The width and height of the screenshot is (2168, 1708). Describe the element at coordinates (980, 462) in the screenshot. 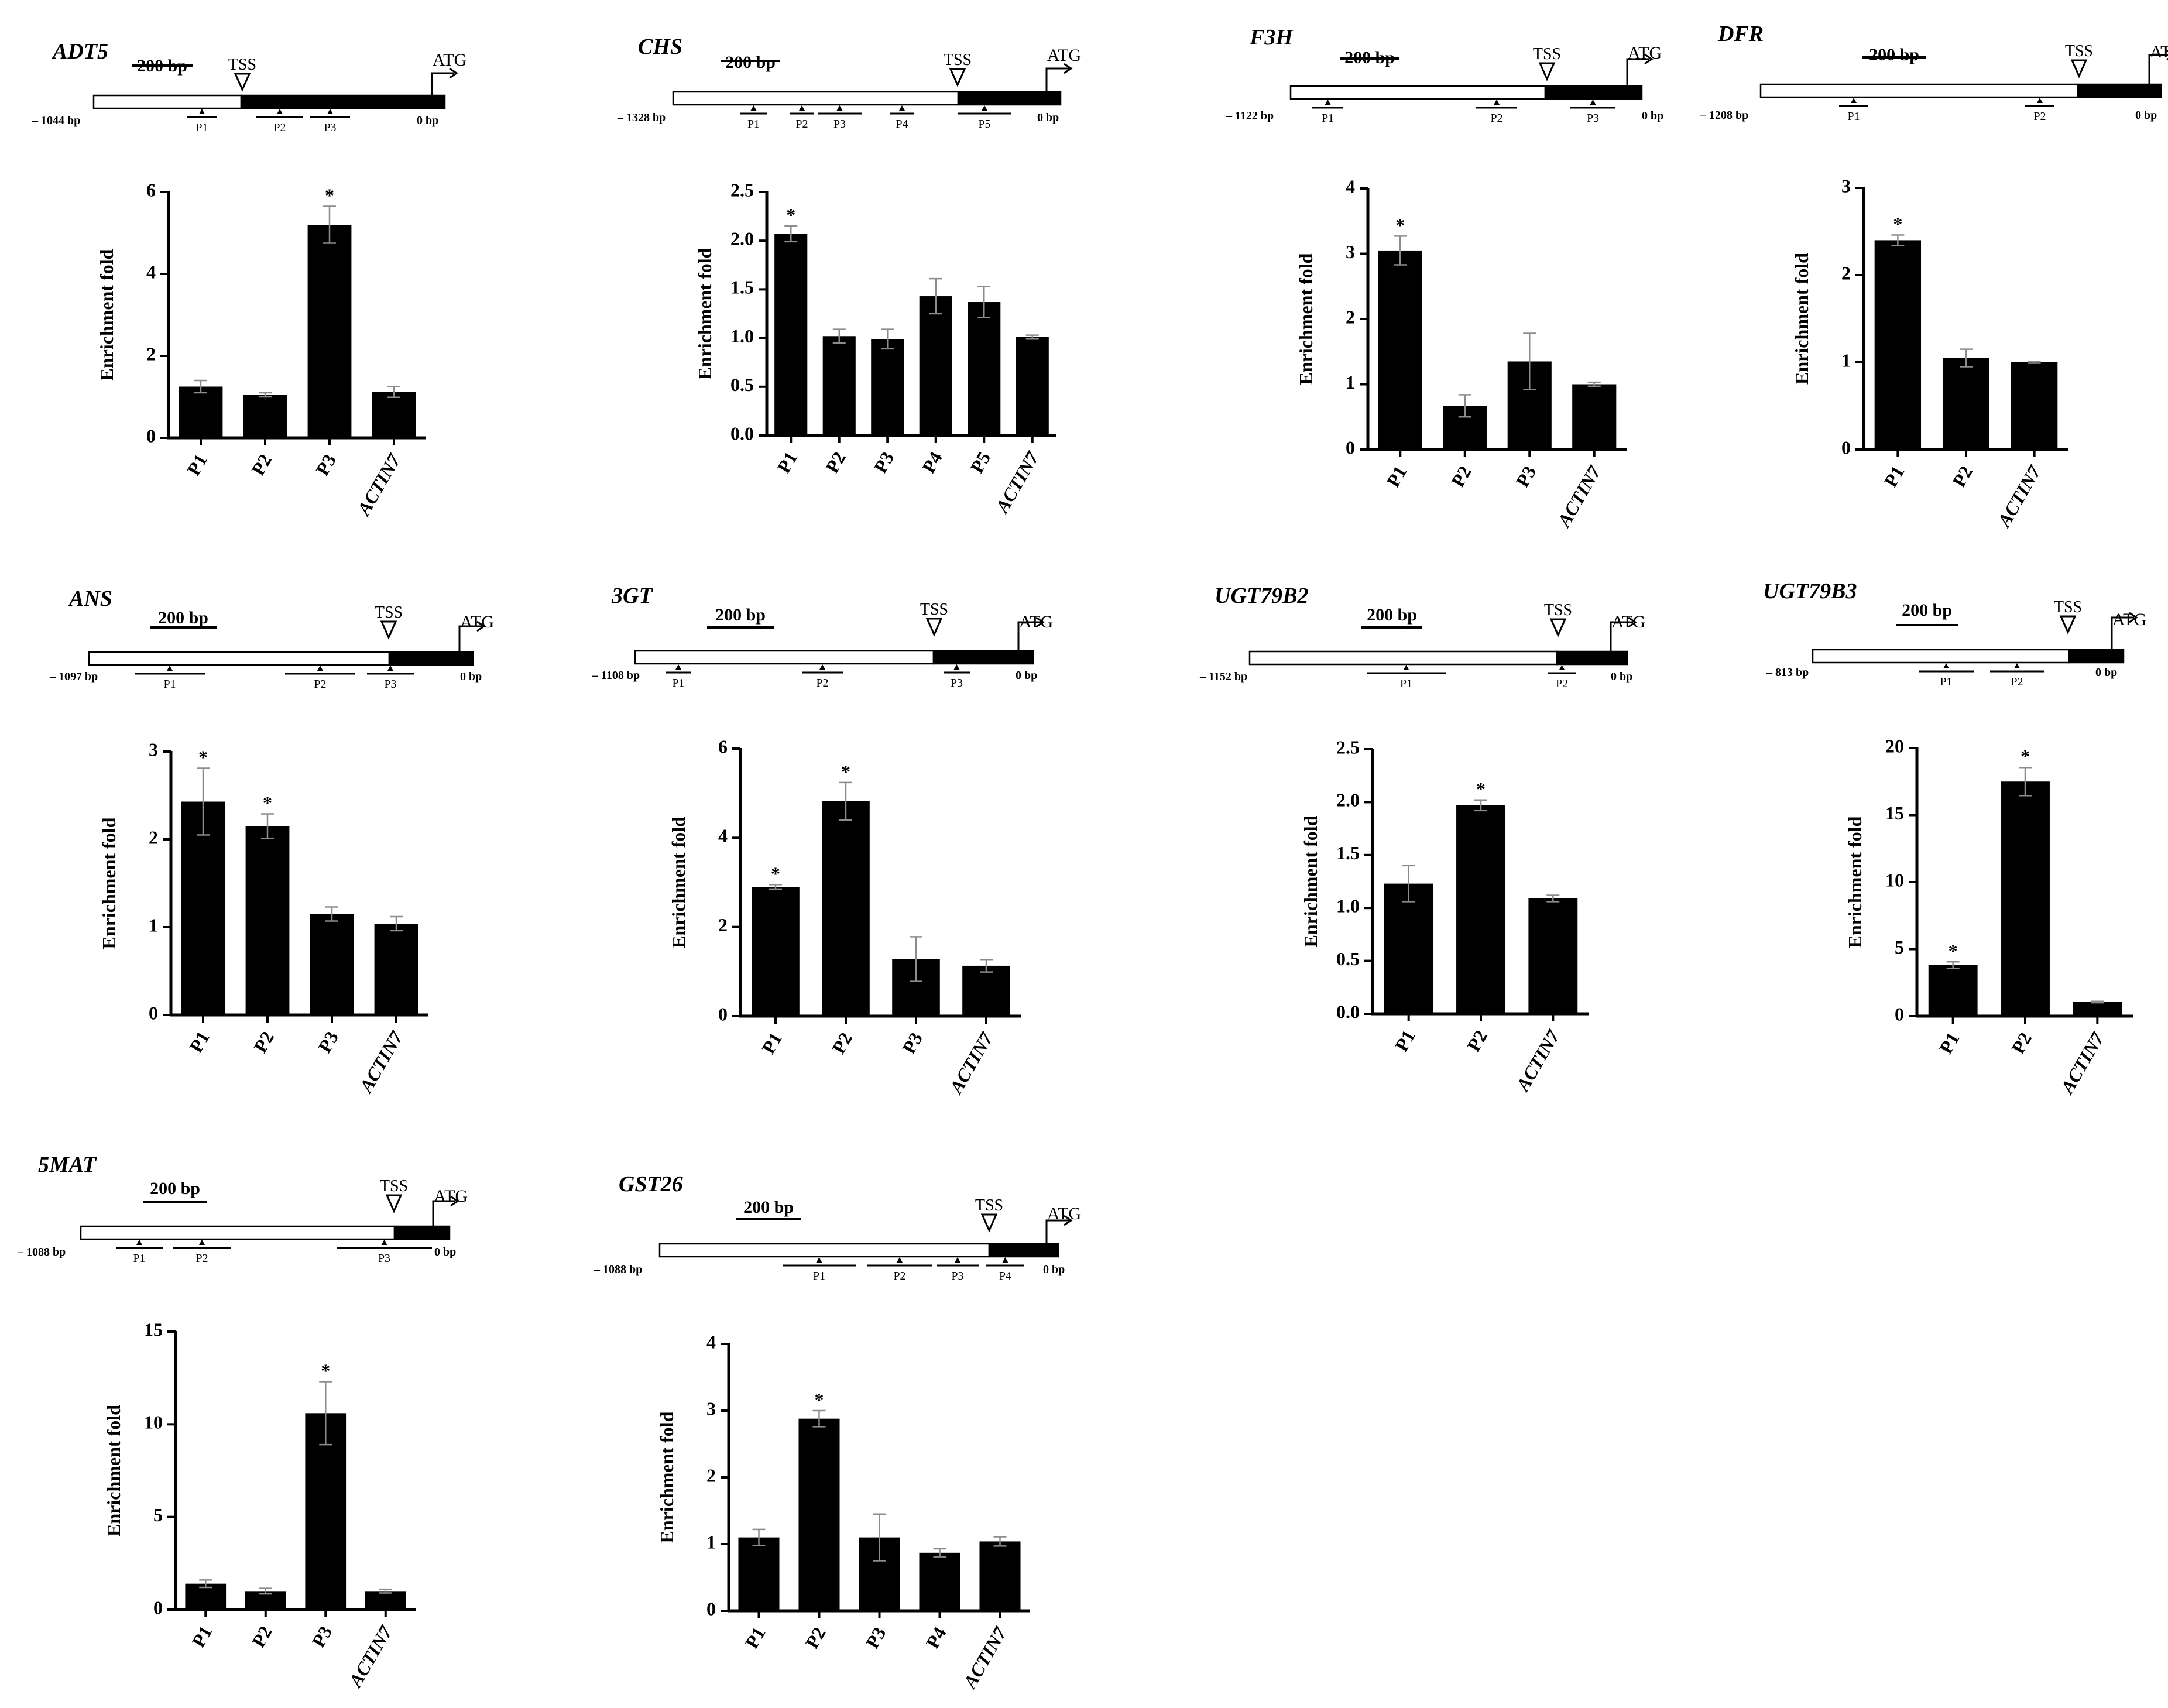

I see `x-tick-label: P5` at that location.